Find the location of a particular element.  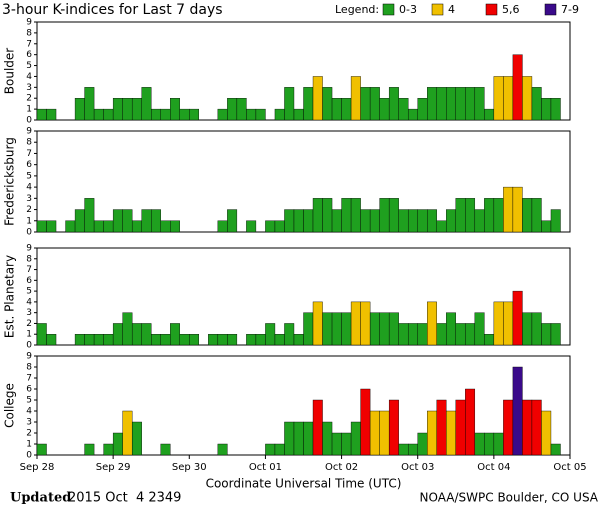

y-tick-label: 4 is located at coordinates (29, 412).